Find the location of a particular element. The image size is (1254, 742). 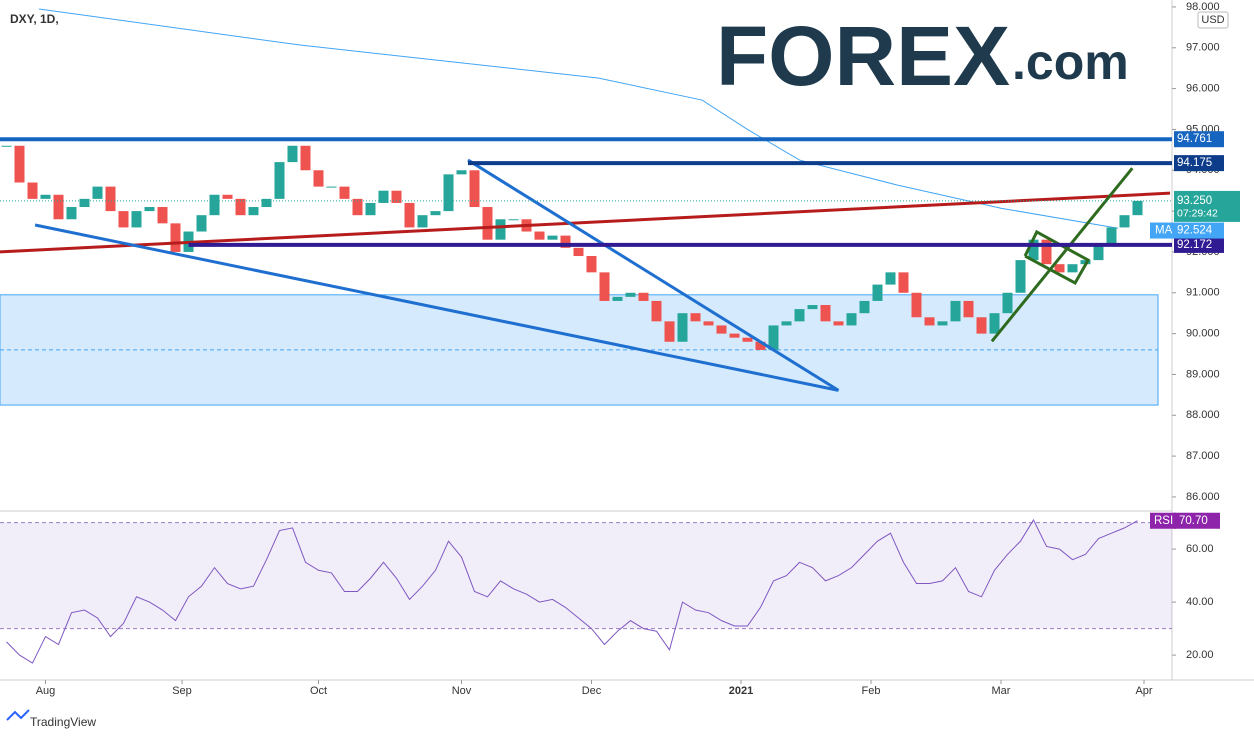

ma-tag is located at coordinates (1199, 230).